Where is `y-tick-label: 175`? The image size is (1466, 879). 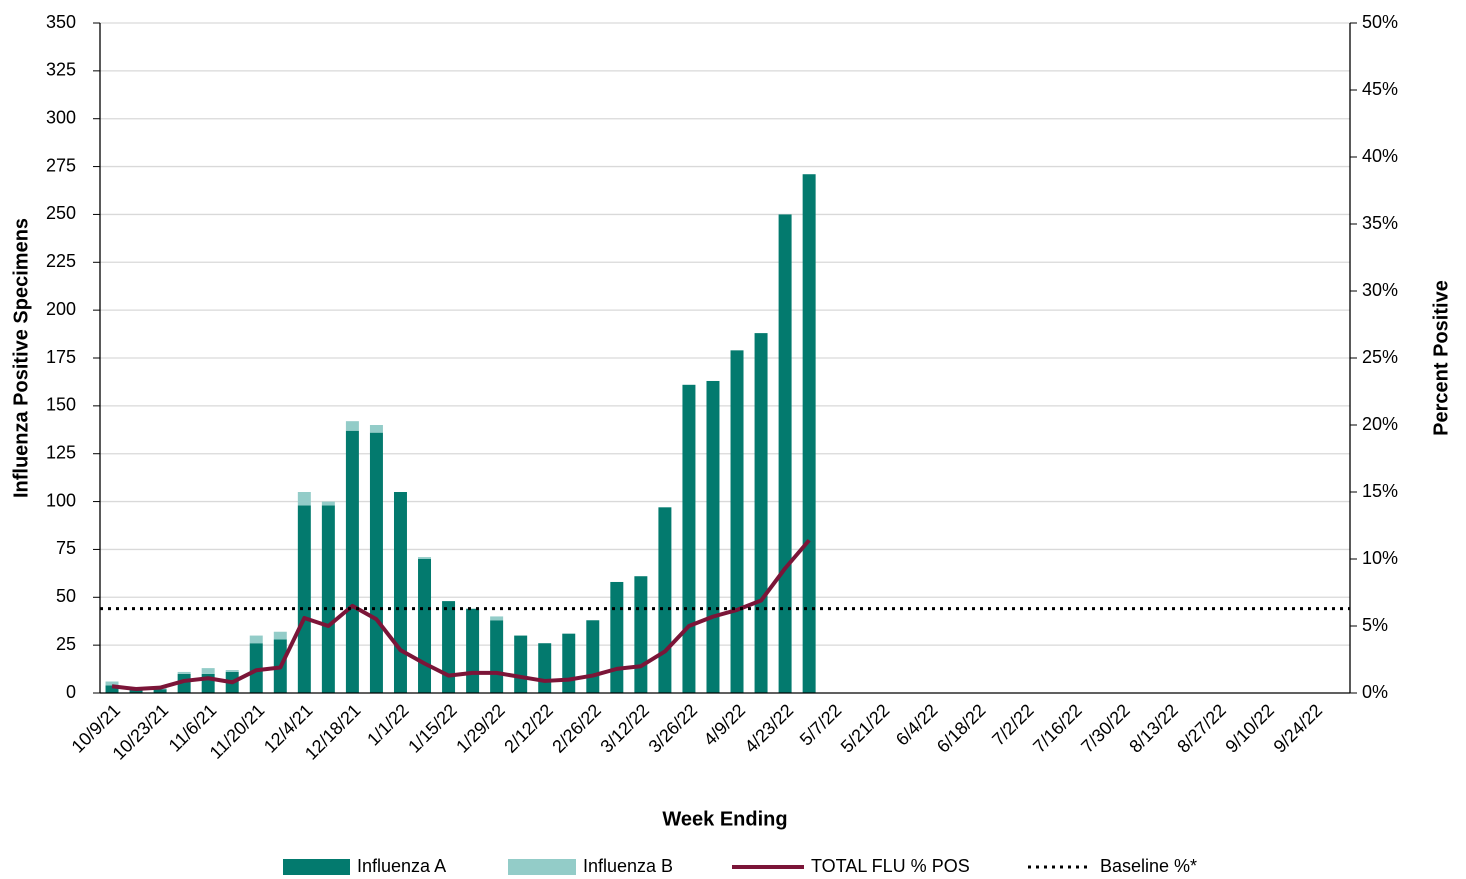
y-tick-label: 175 is located at coordinates (61, 357).